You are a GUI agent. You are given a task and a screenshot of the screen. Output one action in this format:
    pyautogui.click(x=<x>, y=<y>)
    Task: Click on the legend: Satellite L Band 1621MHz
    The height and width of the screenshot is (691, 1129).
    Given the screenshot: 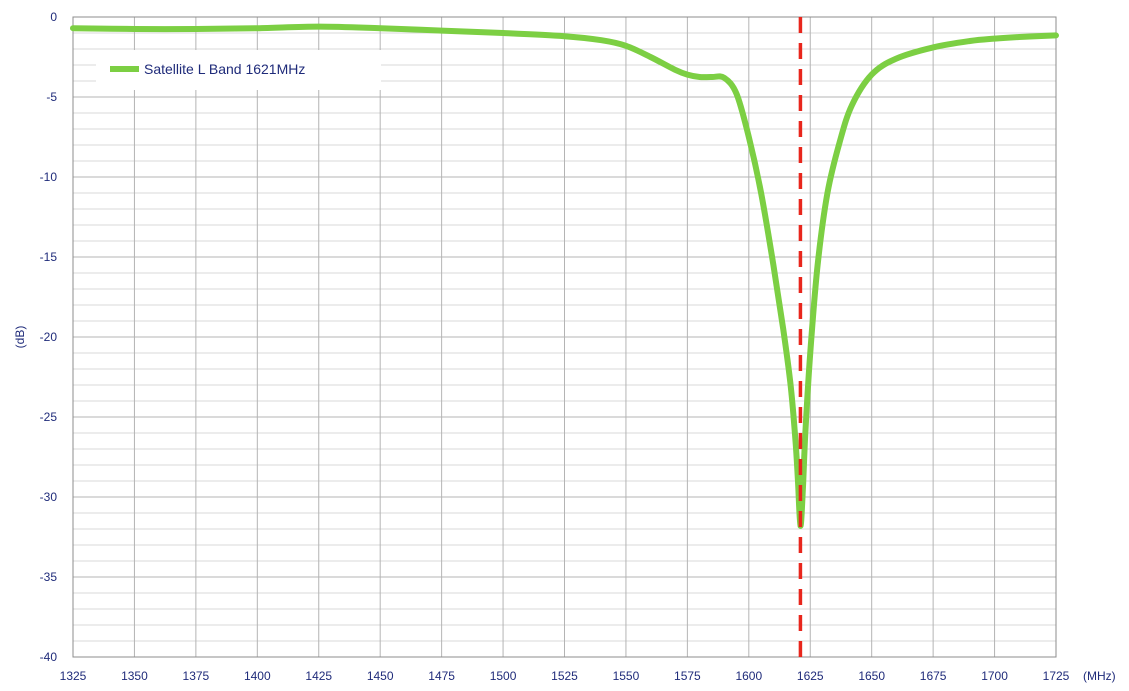 What is the action you would take?
    pyautogui.click(x=238, y=70)
    